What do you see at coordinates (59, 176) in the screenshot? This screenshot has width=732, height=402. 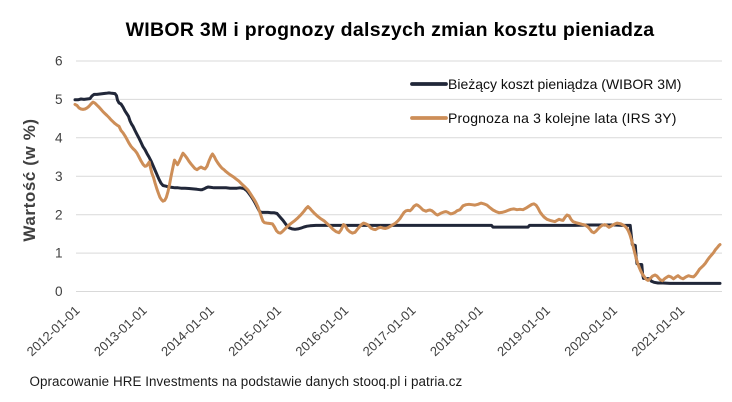 I see `svg-text: 3` at bounding box center [59, 176].